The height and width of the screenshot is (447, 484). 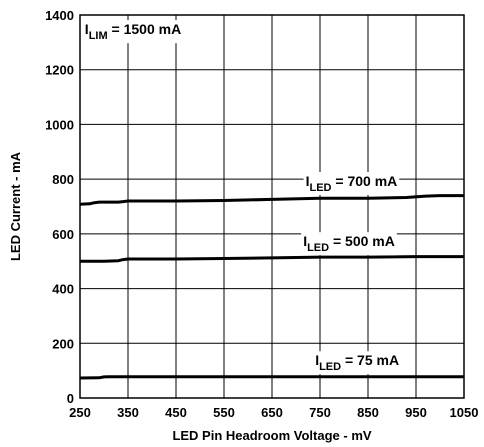 I want to click on x-tick-label: 550, so click(x=224, y=412).